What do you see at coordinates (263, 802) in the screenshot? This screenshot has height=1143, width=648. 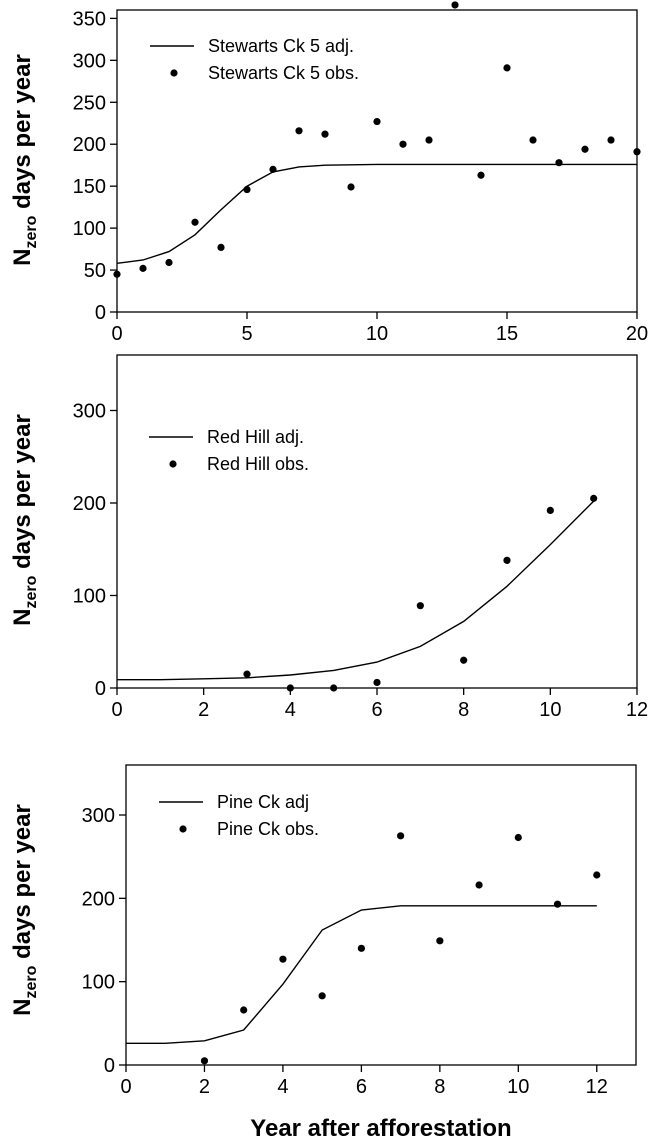 I see `legend-label-adj: Pine Ck adj` at bounding box center [263, 802].